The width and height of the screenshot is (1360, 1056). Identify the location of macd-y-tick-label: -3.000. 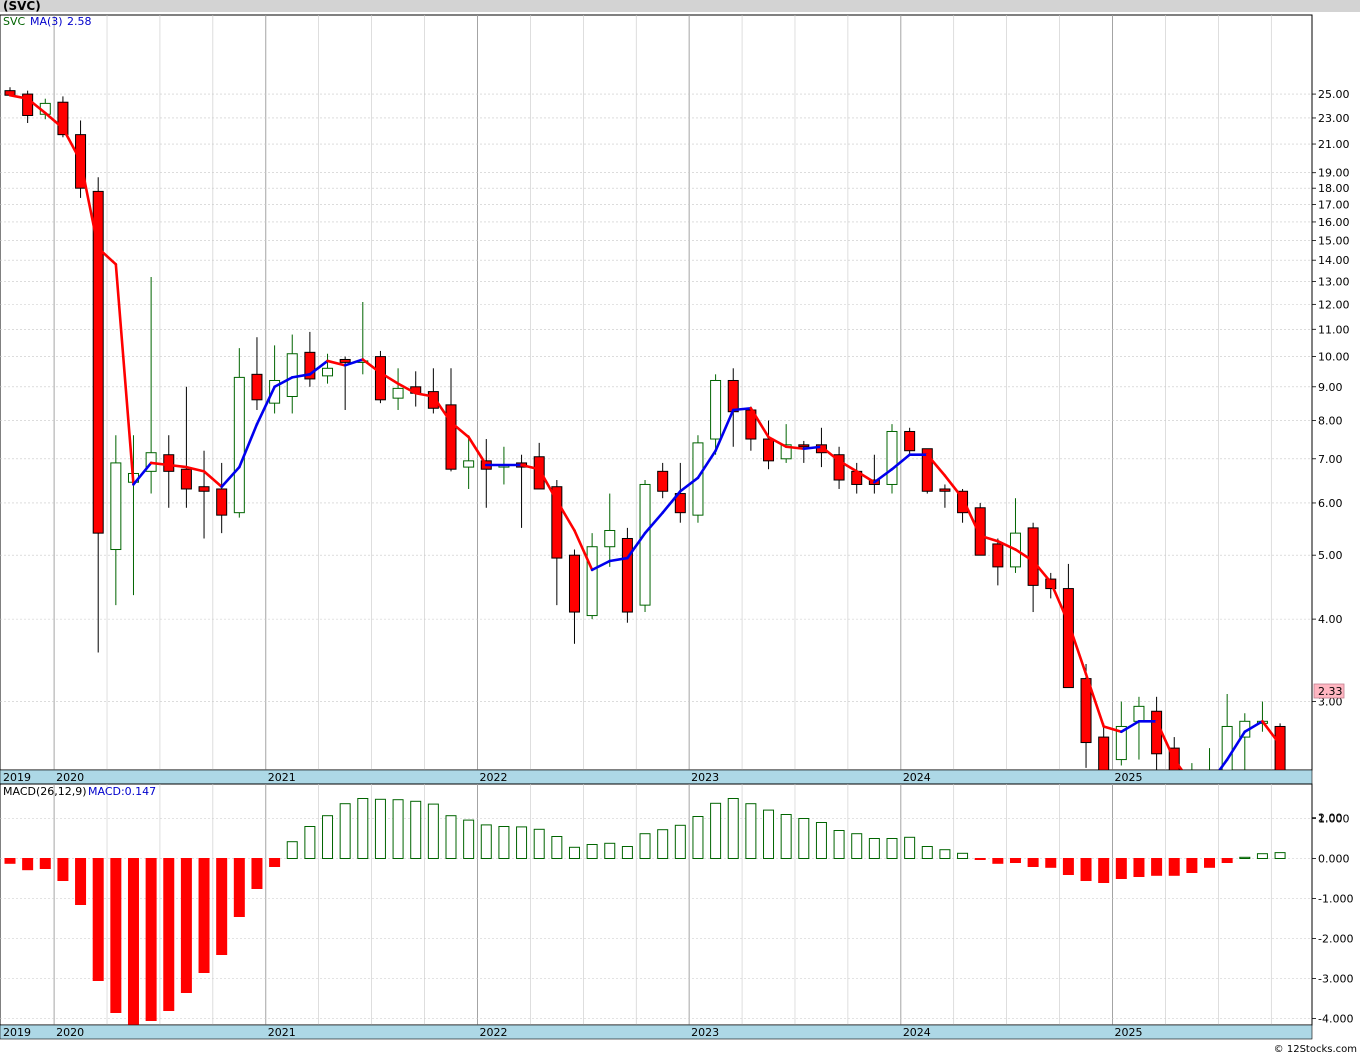
(1335, 979).